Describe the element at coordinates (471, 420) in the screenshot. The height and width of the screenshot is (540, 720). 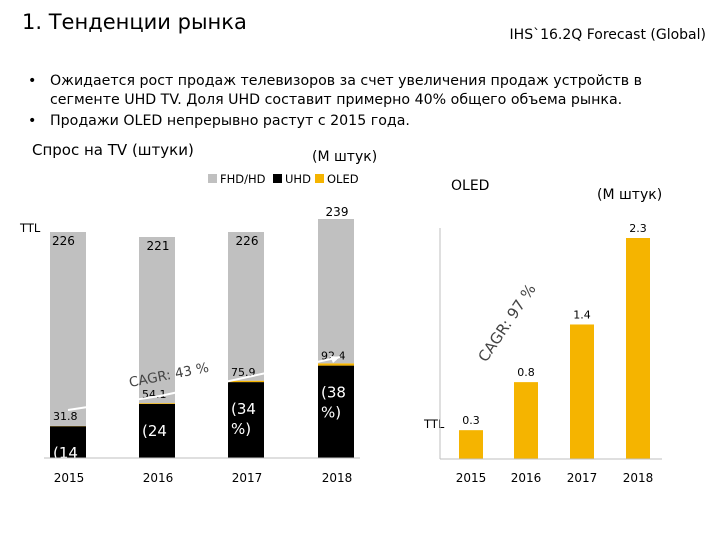
I see `oled-value-label: 0.3` at that location.